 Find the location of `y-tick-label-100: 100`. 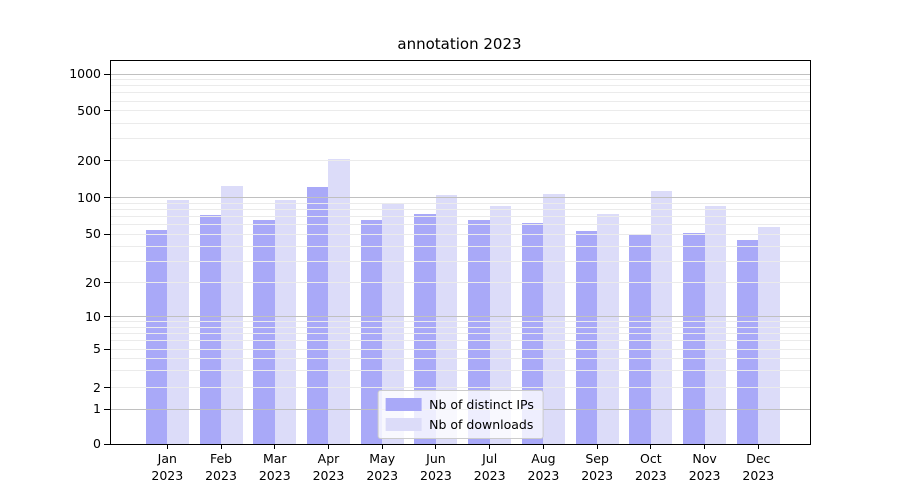

y-tick-label-100: 100 is located at coordinates (89, 197).